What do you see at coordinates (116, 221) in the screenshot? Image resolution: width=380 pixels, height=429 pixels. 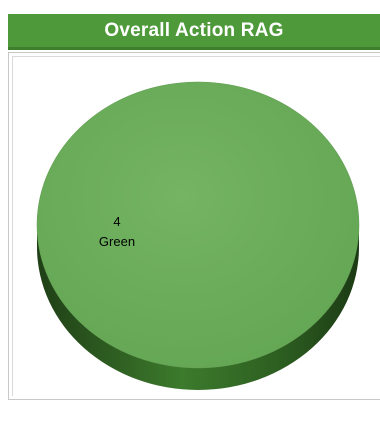 I see `slice-value-label: 4` at bounding box center [116, 221].